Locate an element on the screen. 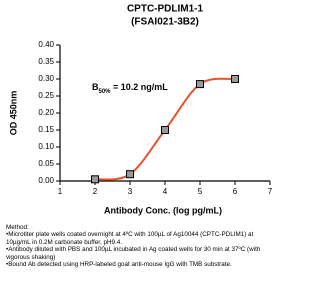 The width and height of the screenshot is (320, 294). y-tick-label: 0.30 is located at coordinates (46, 78).